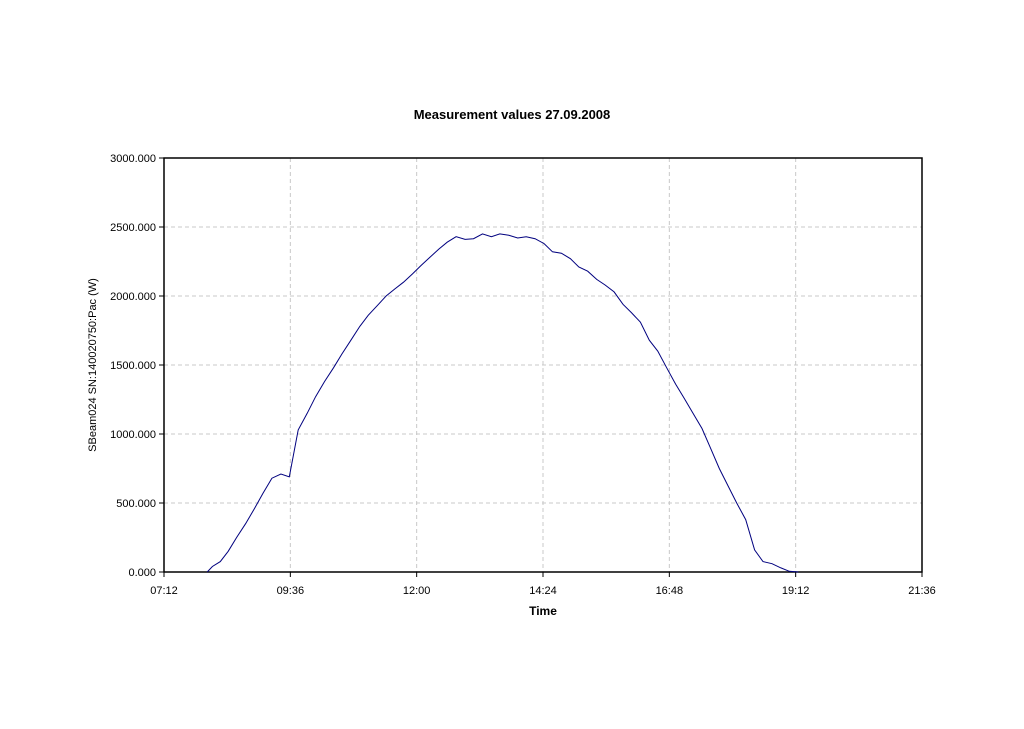 This screenshot has height=729, width=1024. Describe the element at coordinates (133, 366) in the screenshot. I see `y-tick-label: 1500.000` at that location.